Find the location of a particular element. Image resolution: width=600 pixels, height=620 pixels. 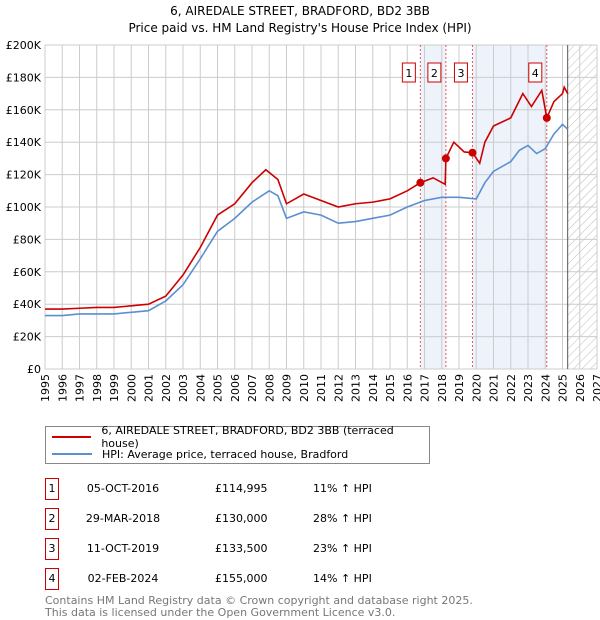

sale-row: 4 02-FEB-2024 £155,000 14% ↑ HPI is located at coordinates (295, 579).